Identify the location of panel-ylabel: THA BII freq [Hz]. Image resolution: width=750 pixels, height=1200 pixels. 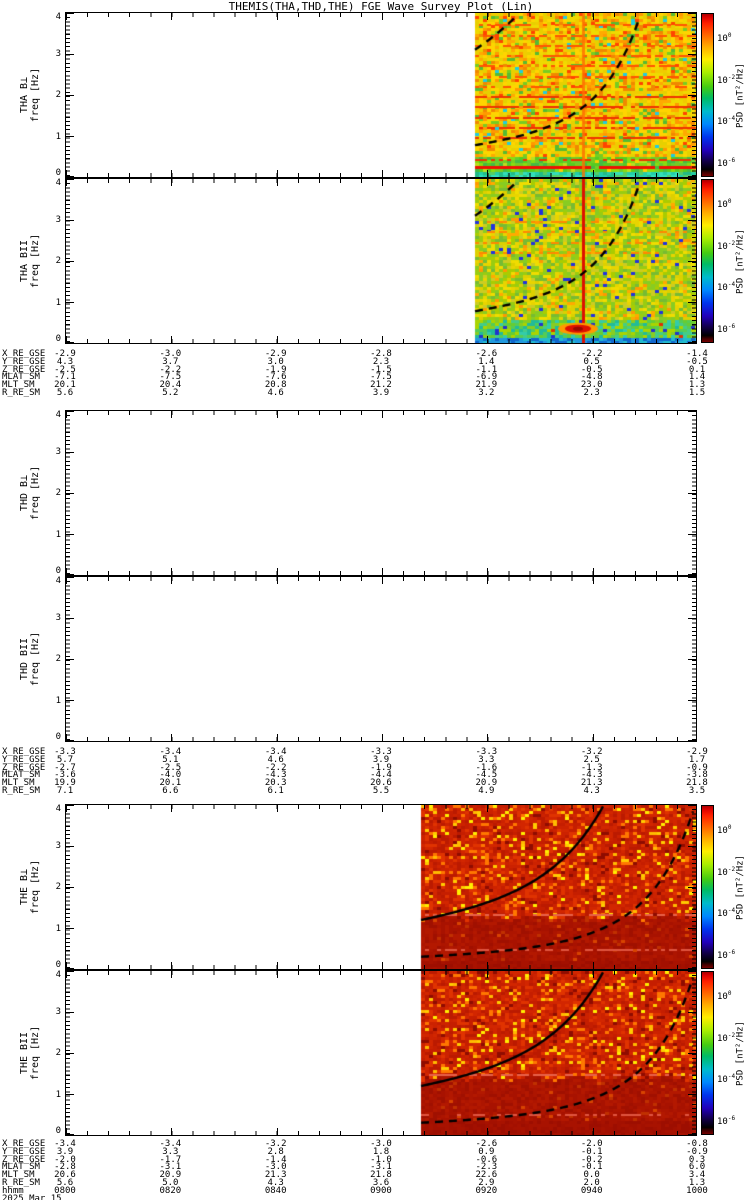
(30, 261).